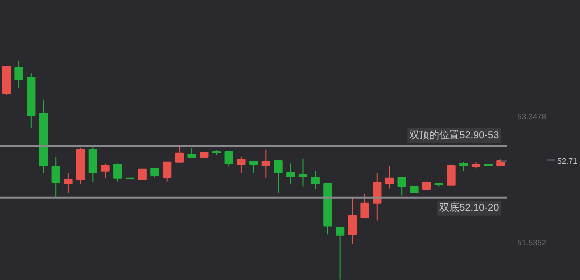 Image resolution: width=580 pixels, height=280 pixels. I want to click on ref-line-label: 双顶的位置52.90-53, so click(455, 135).